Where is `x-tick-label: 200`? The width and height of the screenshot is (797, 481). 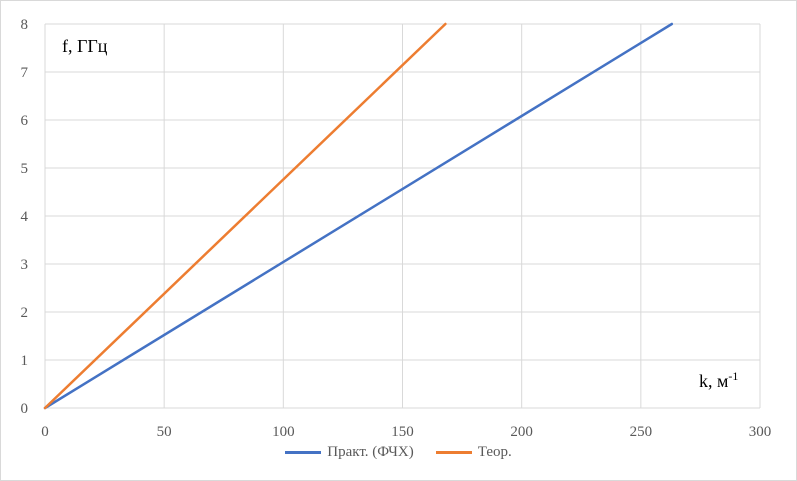
x-tick-label: 200 is located at coordinates (521, 432).